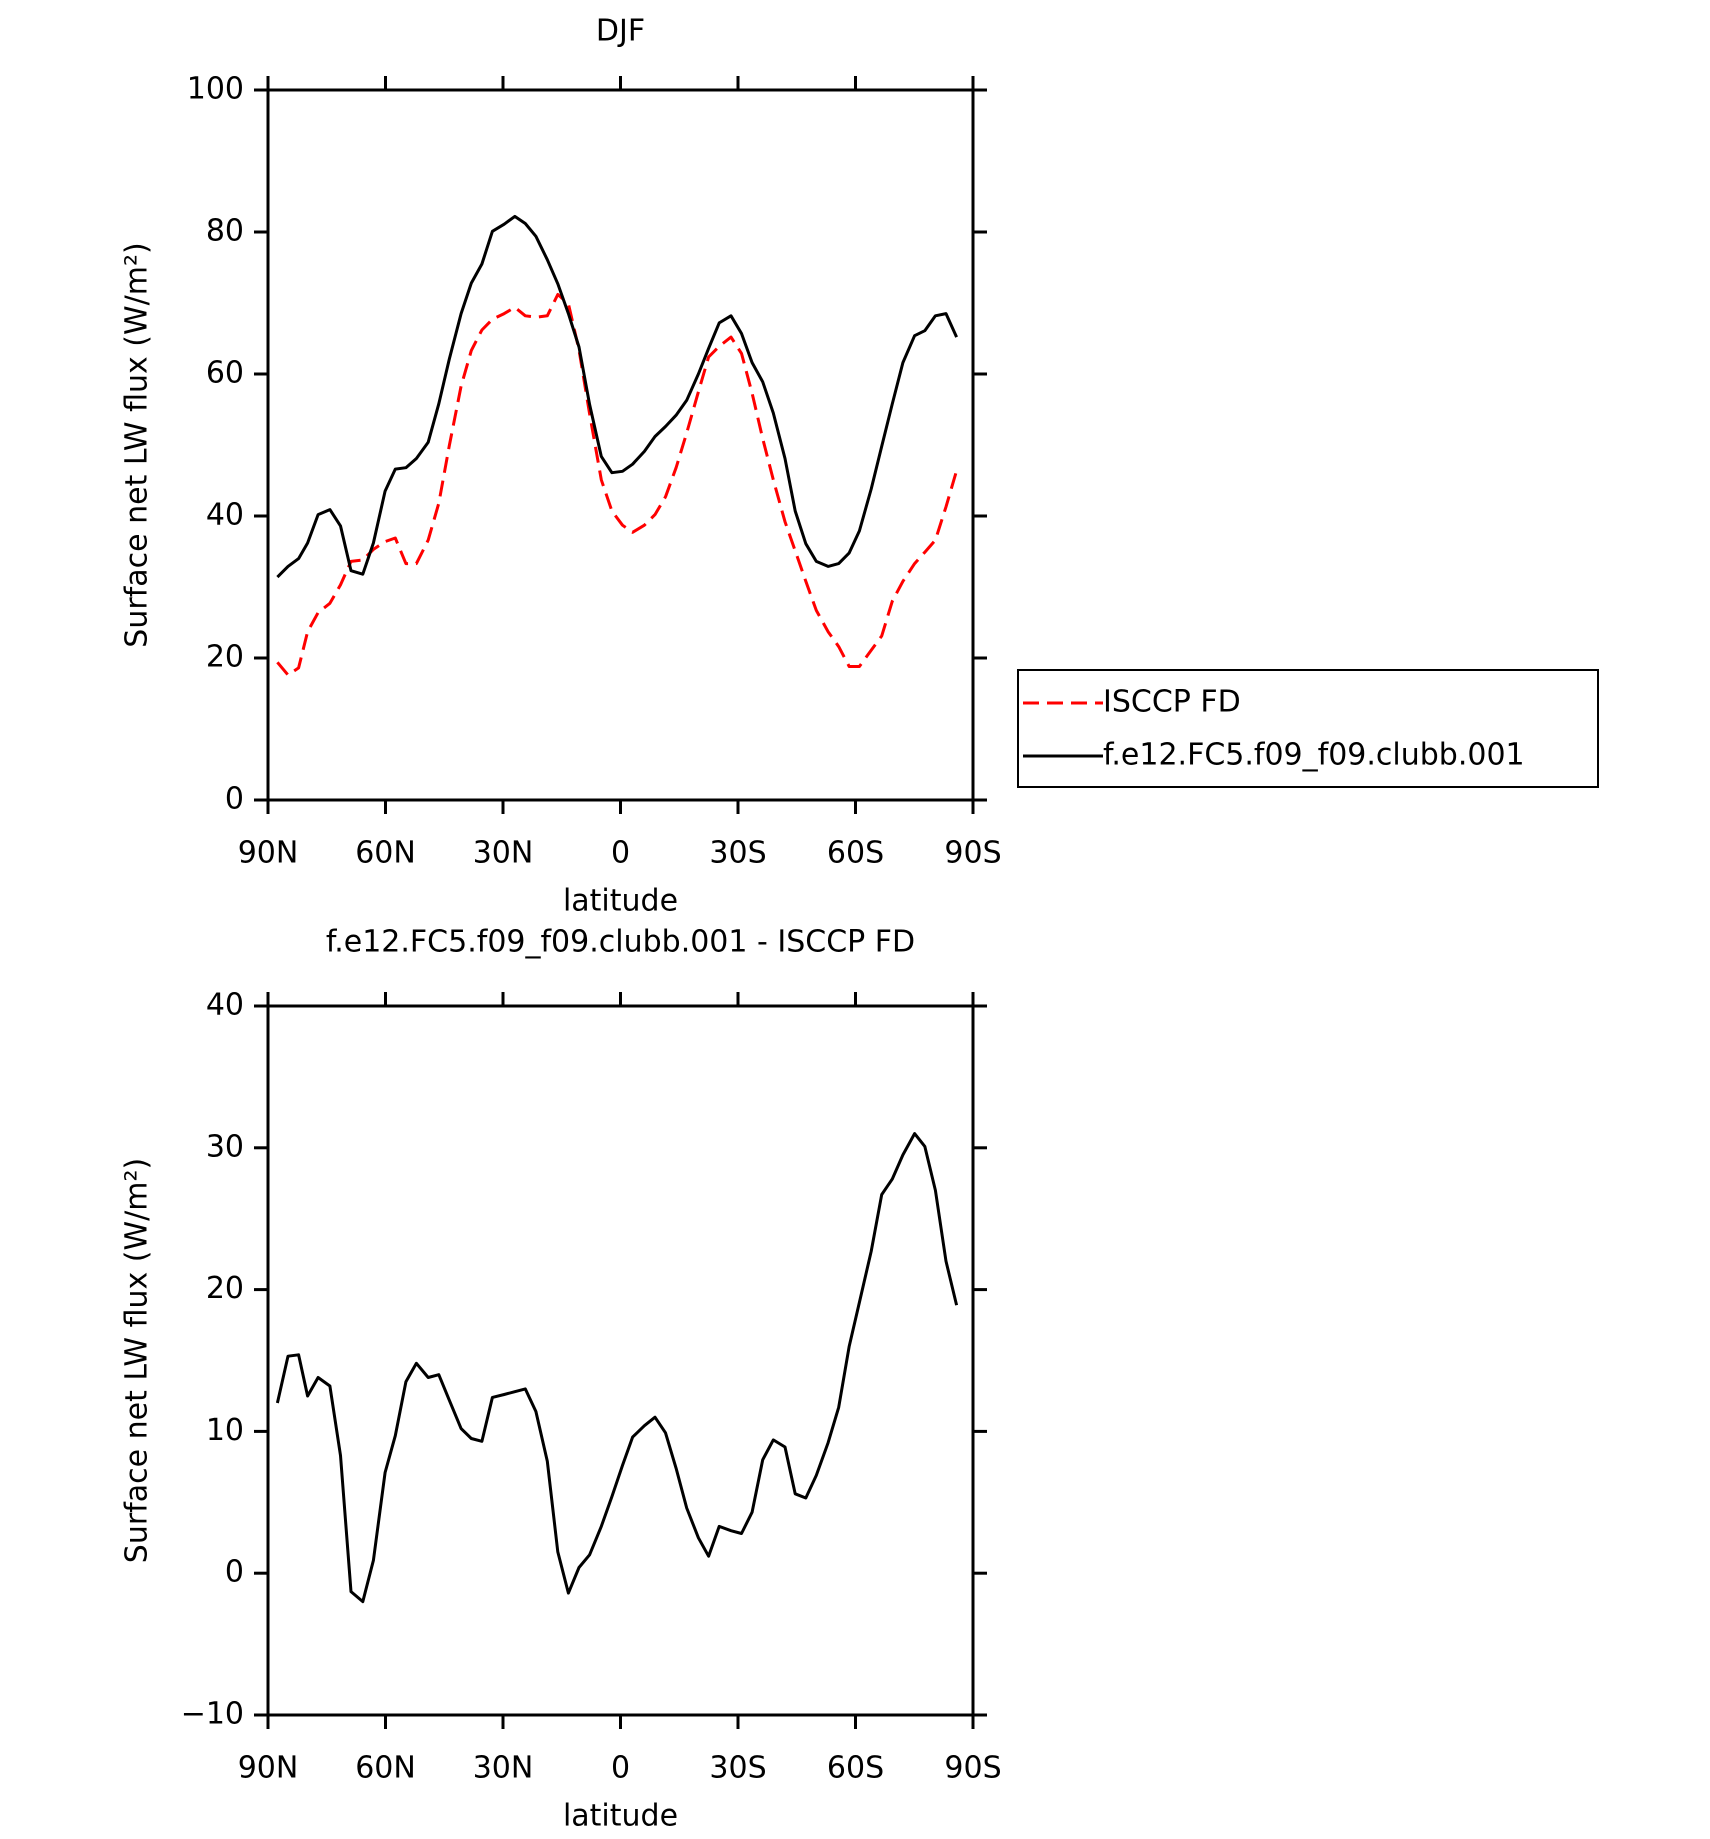  Describe the element at coordinates (225, 231) in the screenshot. I see `y-tick-label: 80` at that location.